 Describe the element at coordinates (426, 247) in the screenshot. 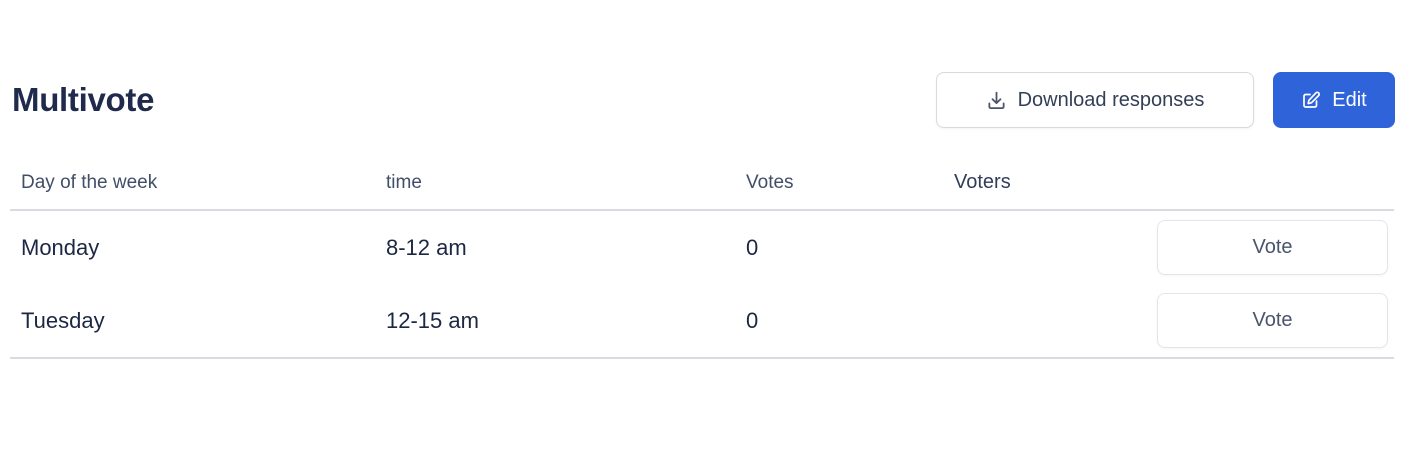

I see `cell-time: 8-12 am` at that location.